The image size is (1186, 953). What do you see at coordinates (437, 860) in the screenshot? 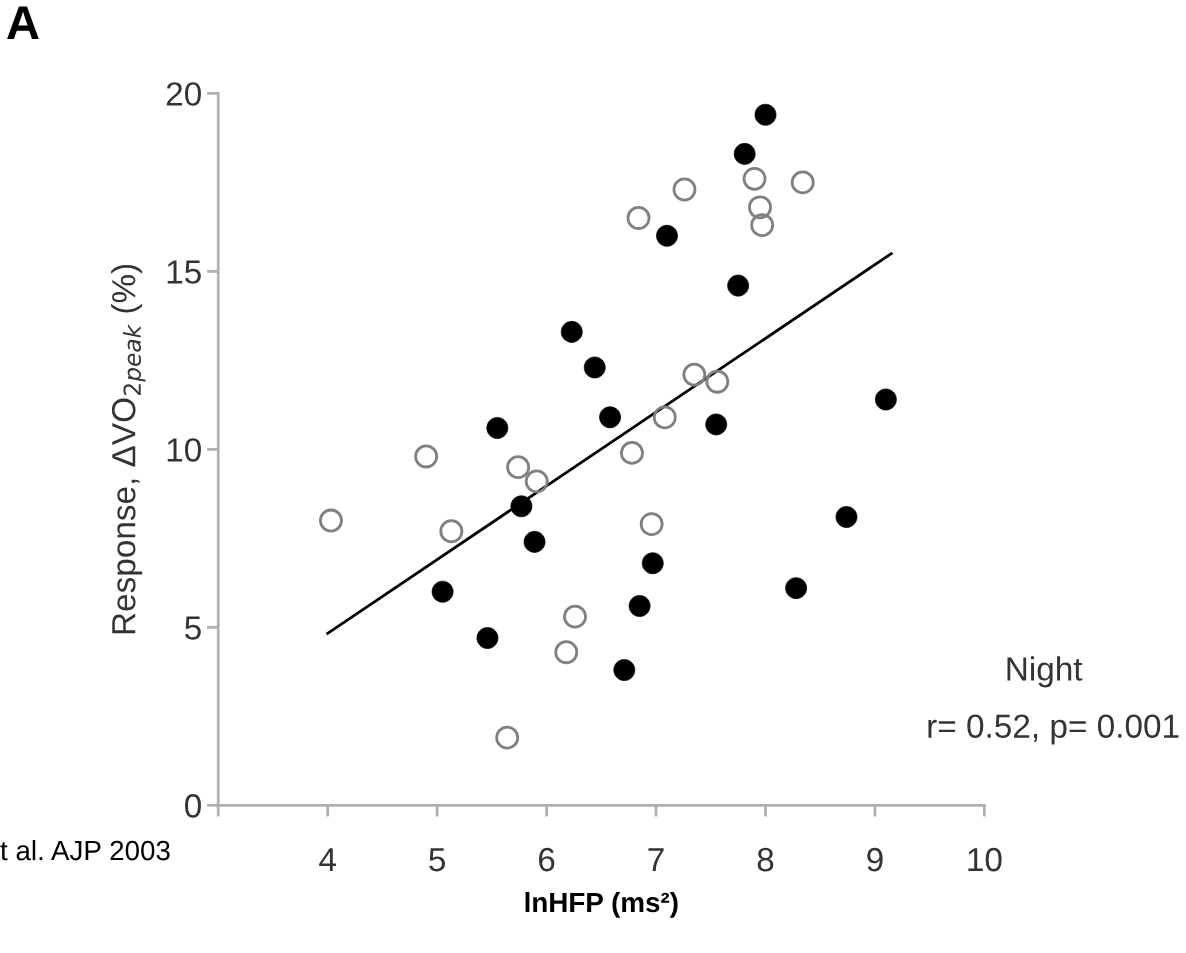
I see `x-tick-label: 5` at bounding box center [437, 860].